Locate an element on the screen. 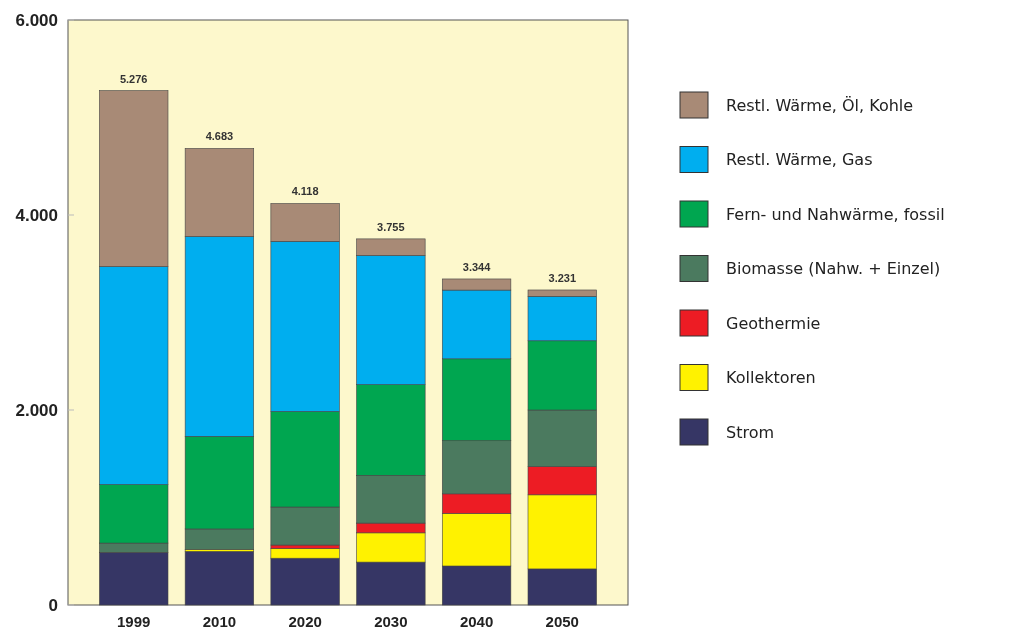 Image resolution: width=1023 pixels, height=638 pixels. y-tick-label: 0 is located at coordinates (53, 605).